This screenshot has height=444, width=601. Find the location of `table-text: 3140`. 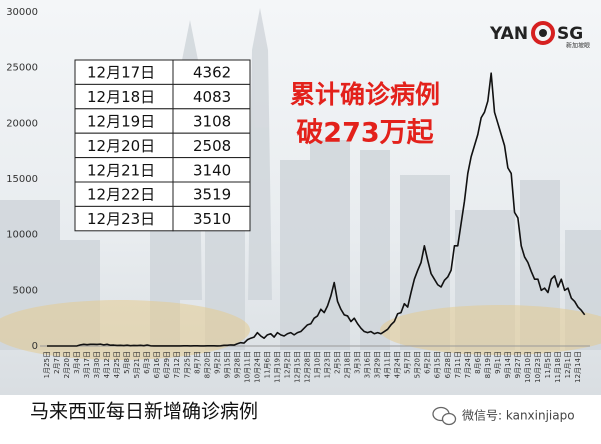

table-text: 3140 is located at coordinates (212, 170).